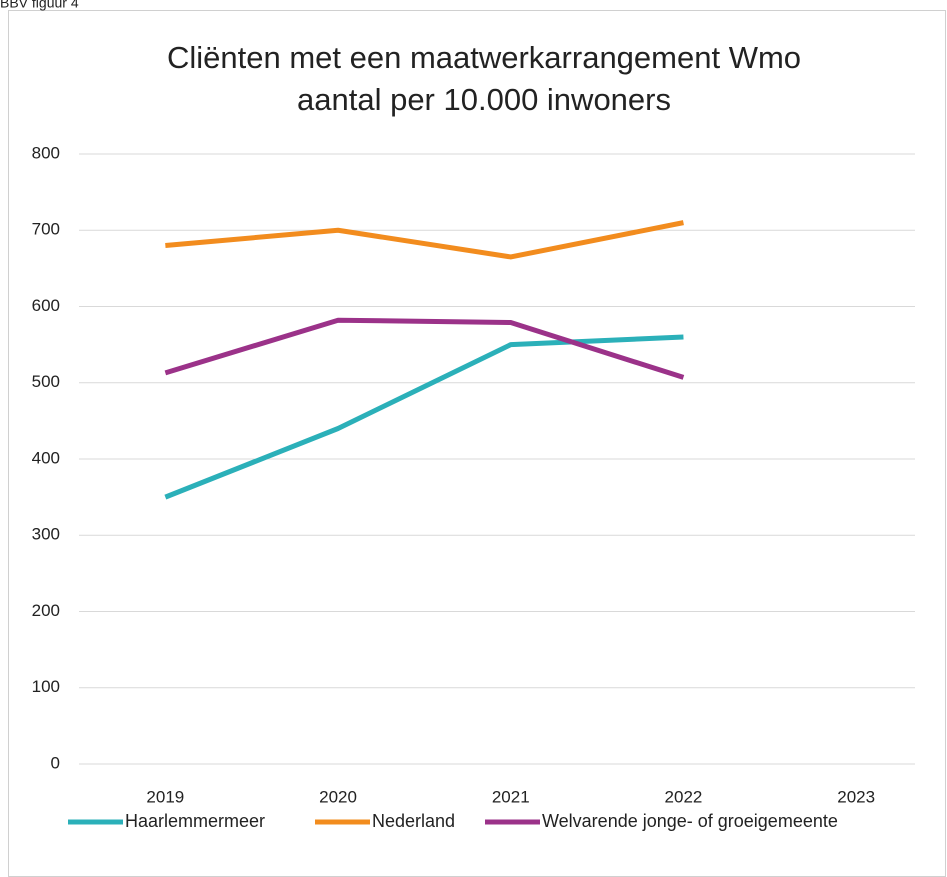 The width and height of the screenshot is (947, 877). I want to click on x-tick-label: 2020, so click(338, 796).